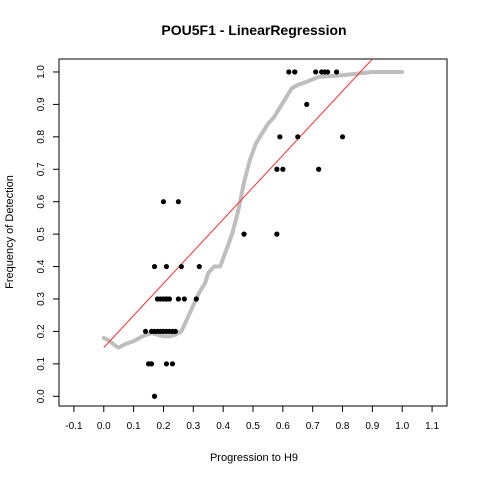  What do you see at coordinates (41, 72) in the screenshot?
I see `y-tick-label: 1.0` at bounding box center [41, 72].